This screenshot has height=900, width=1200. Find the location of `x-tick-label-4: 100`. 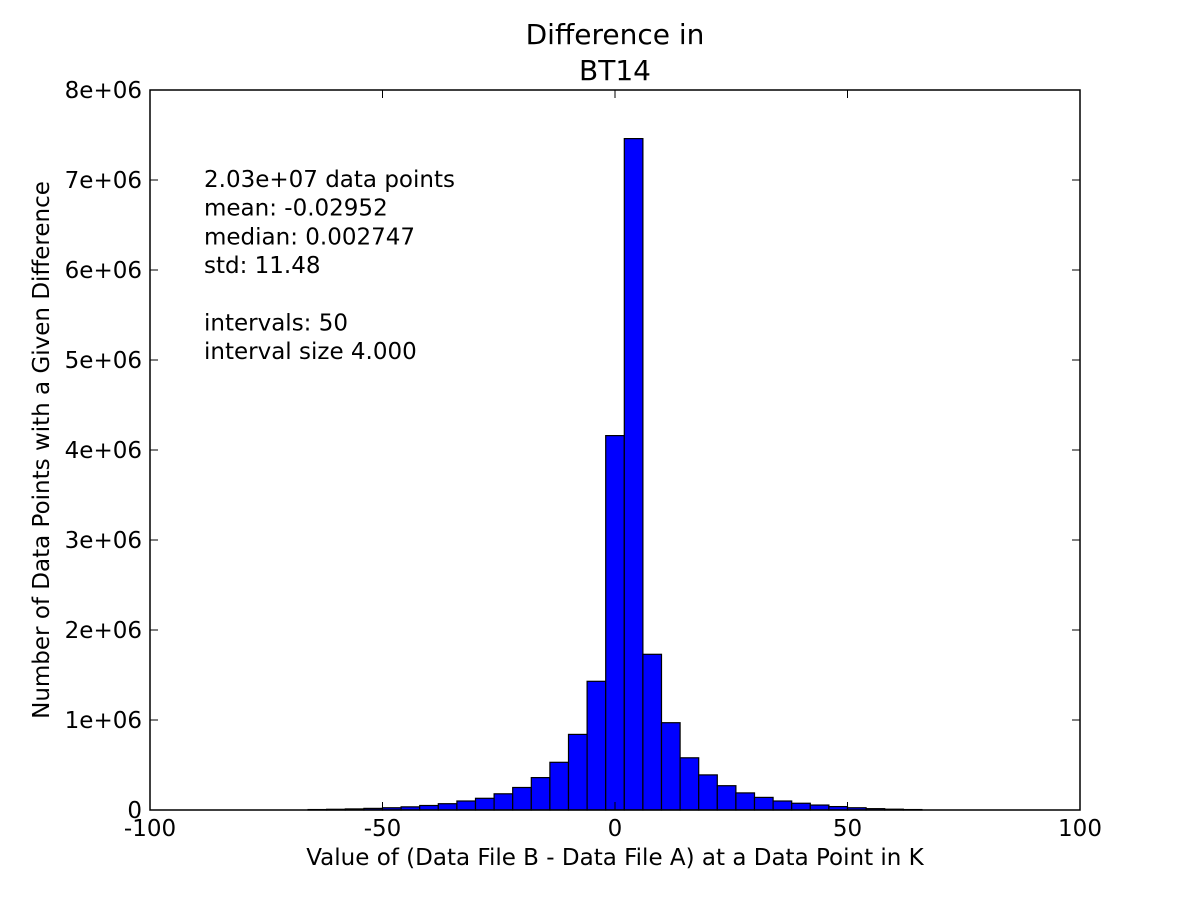

x-tick-label-4: 100 is located at coordinates (1080, 829).